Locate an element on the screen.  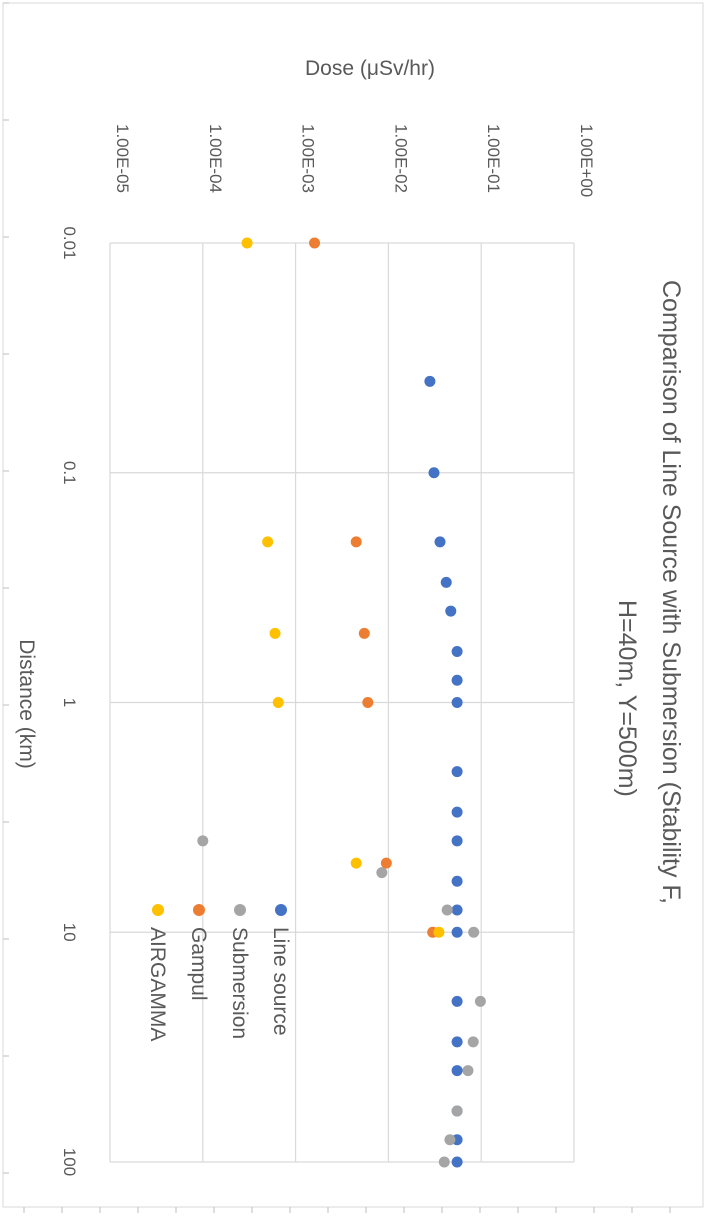
y-tick-label-group: 1.00E-02 is located at coordinates (400, 158).